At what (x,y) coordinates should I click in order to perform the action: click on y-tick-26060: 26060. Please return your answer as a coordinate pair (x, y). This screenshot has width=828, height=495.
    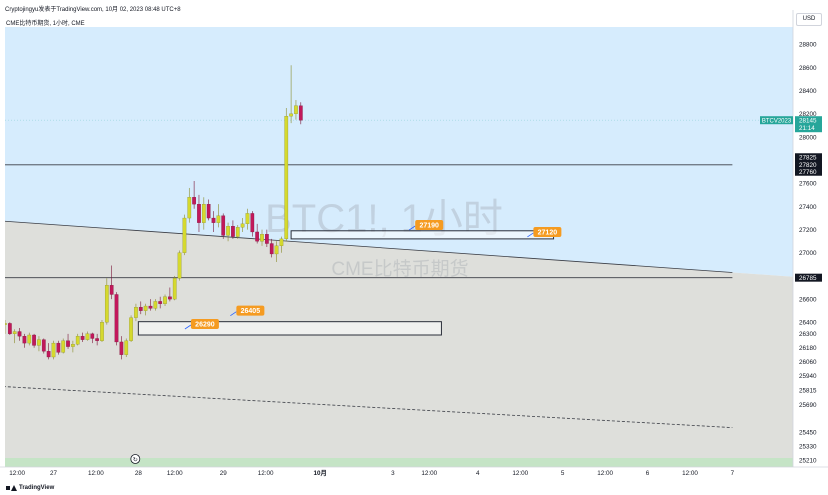
    Looking at the image, I should click on (808, 362).